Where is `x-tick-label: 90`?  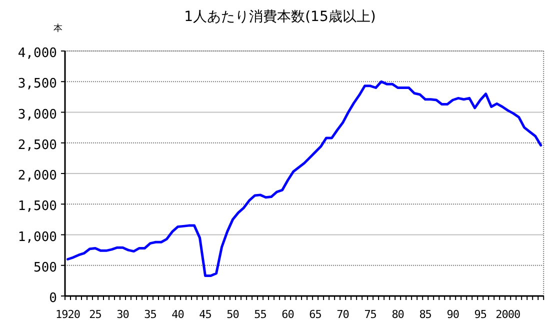 x-tick-label: 90 is located at coordinates (452, 314).